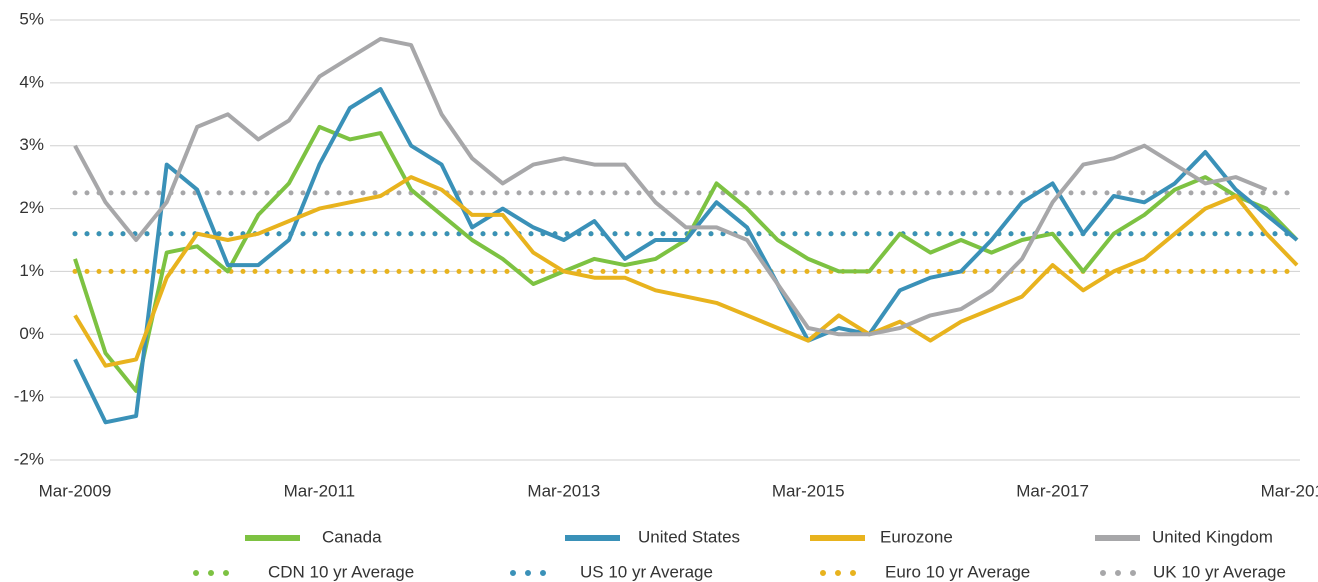  Describe the element at coordinates (1289, 490) in the screenshot. I see `x-tick-label: Mar-2019` at that location.